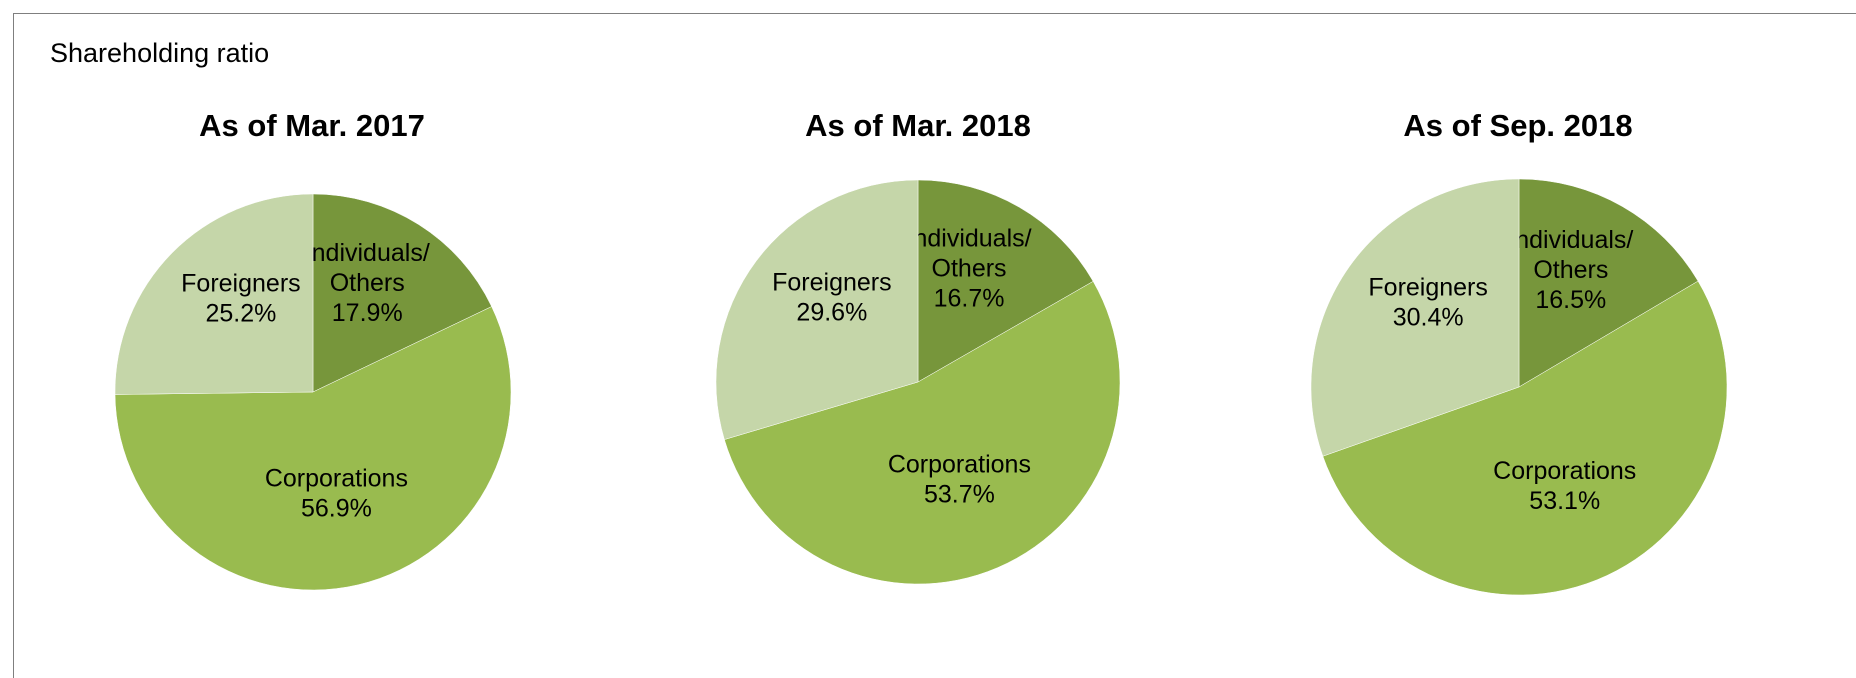 The image size is (1856, 678). What do you see at coordinates (831, 313) in the screenshot?
I see `pie-2-slice-3-value-label: 29.6%` at bounding box center [831, 313].